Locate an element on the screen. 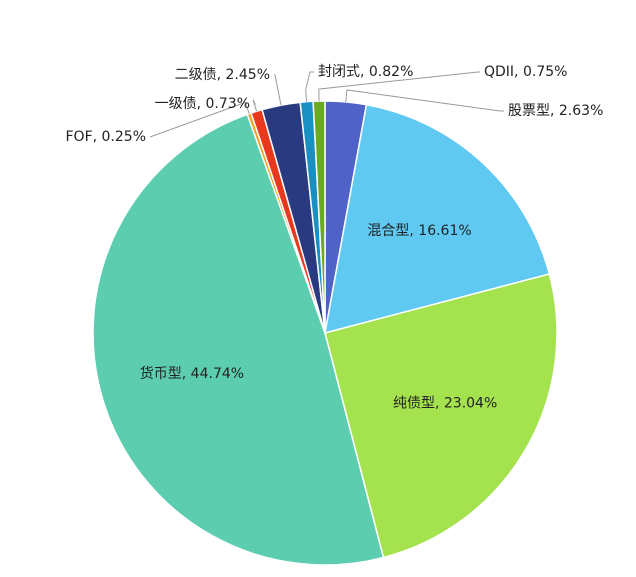 The height and width of the screenshot is (577, 636). slice-label: 混合型, 16.61% is located at coordinates (419, 231).